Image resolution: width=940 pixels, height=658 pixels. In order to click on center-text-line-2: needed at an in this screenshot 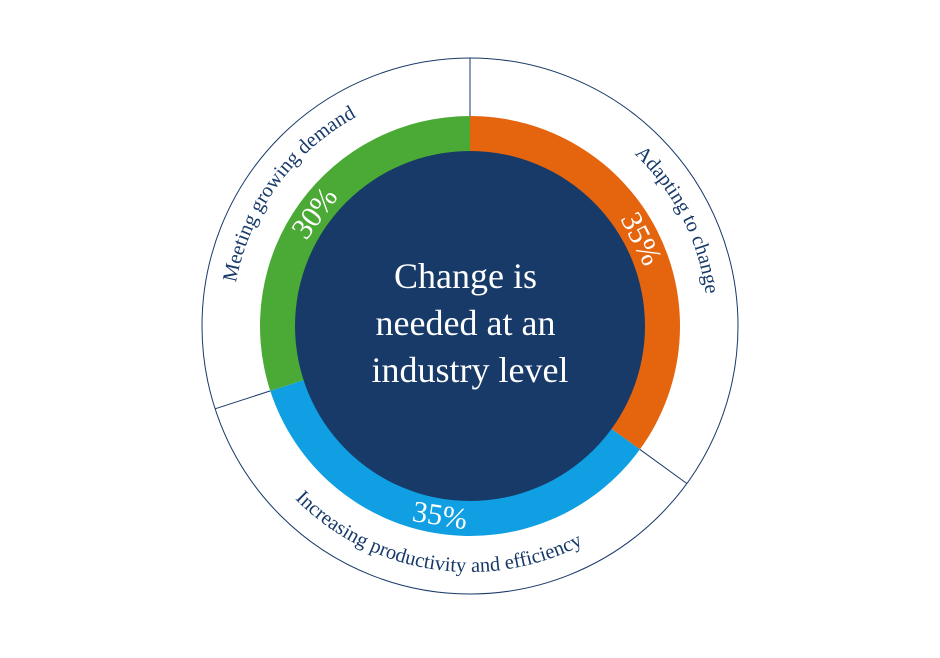, I will do `click(466, 323)`.